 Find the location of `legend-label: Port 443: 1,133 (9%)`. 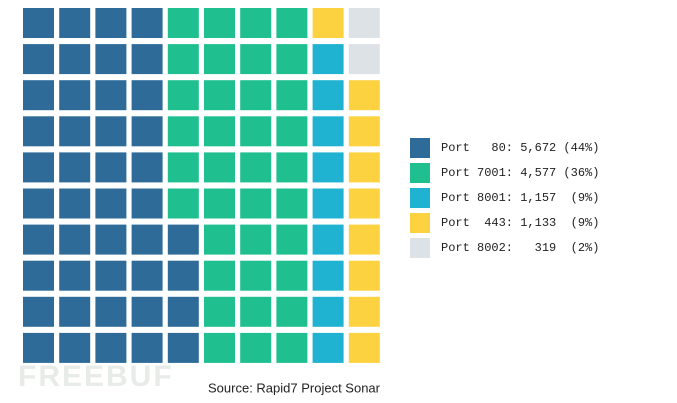

legend-label: Port 443: 1,133 (9%) is located at coordinates (520, 223).